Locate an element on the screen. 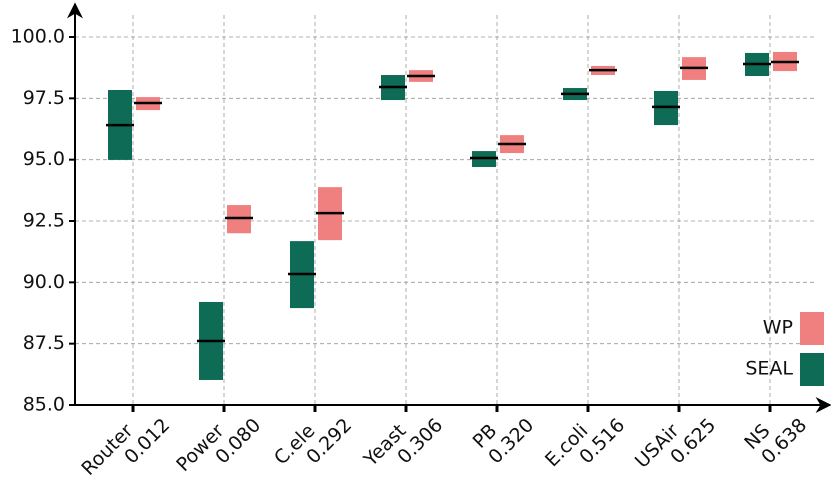 The image size is (831, 491). y-tick-label: 100.0 is located at coordinates (38, 37).